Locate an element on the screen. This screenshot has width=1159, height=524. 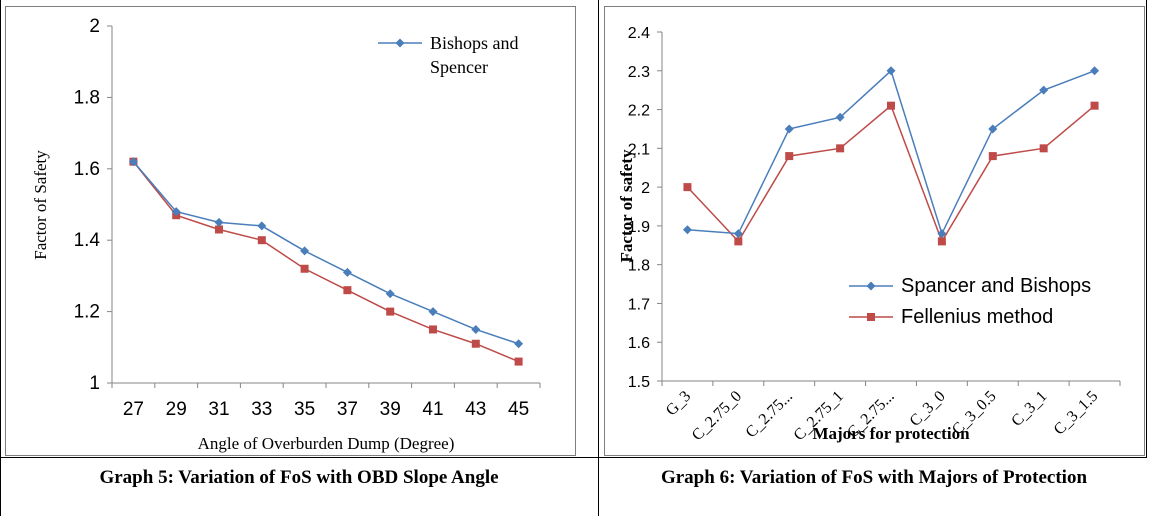
x-tick-label: 31 is located at coordinates (218, 409).